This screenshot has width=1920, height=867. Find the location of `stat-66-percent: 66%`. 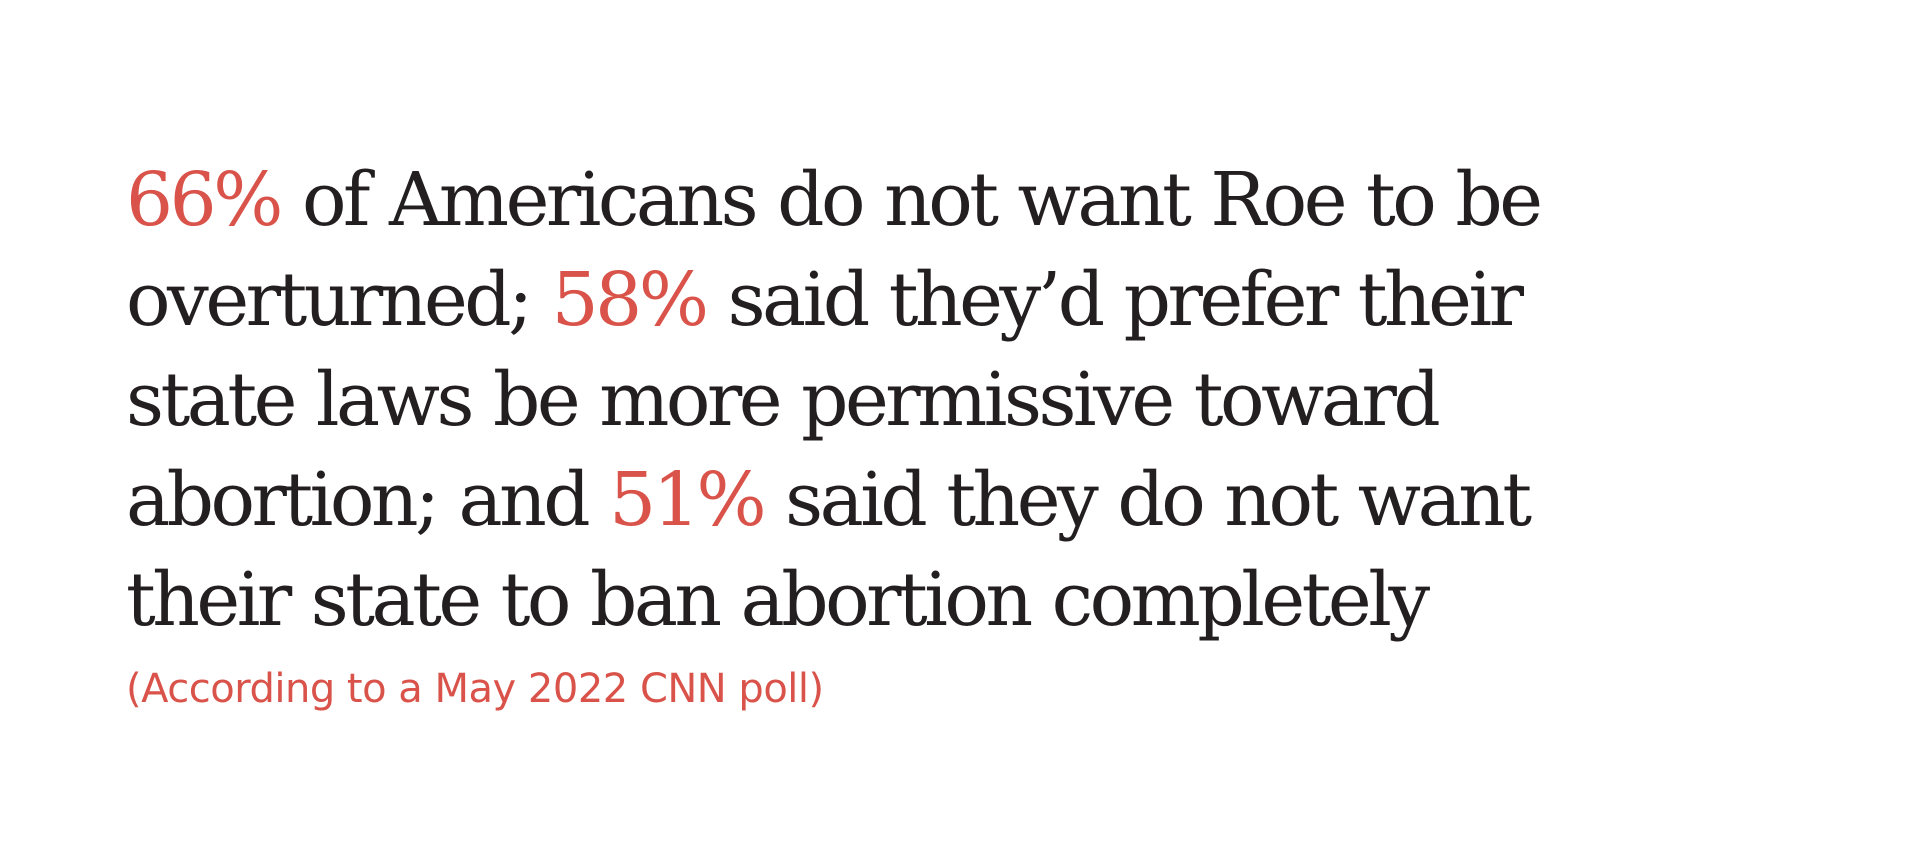

stat-66-percent: 66% is located at coordinates (204, 200).